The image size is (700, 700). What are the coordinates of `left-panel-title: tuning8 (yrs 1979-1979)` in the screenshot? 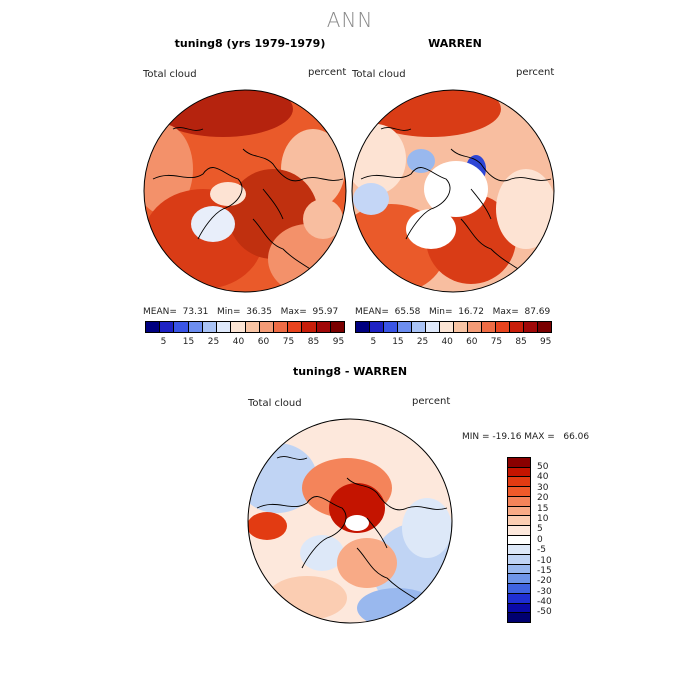 It's located at (250, 43).